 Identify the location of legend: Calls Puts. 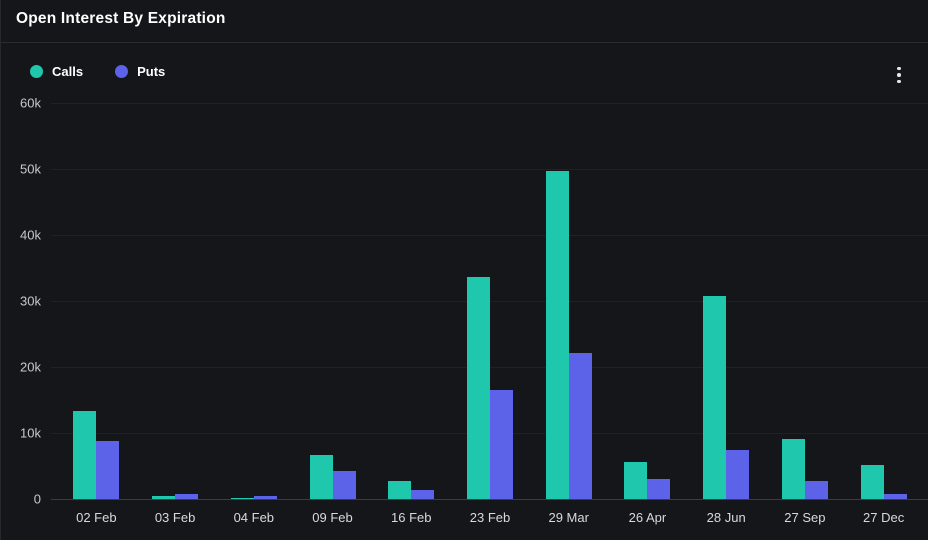
(97, 71).